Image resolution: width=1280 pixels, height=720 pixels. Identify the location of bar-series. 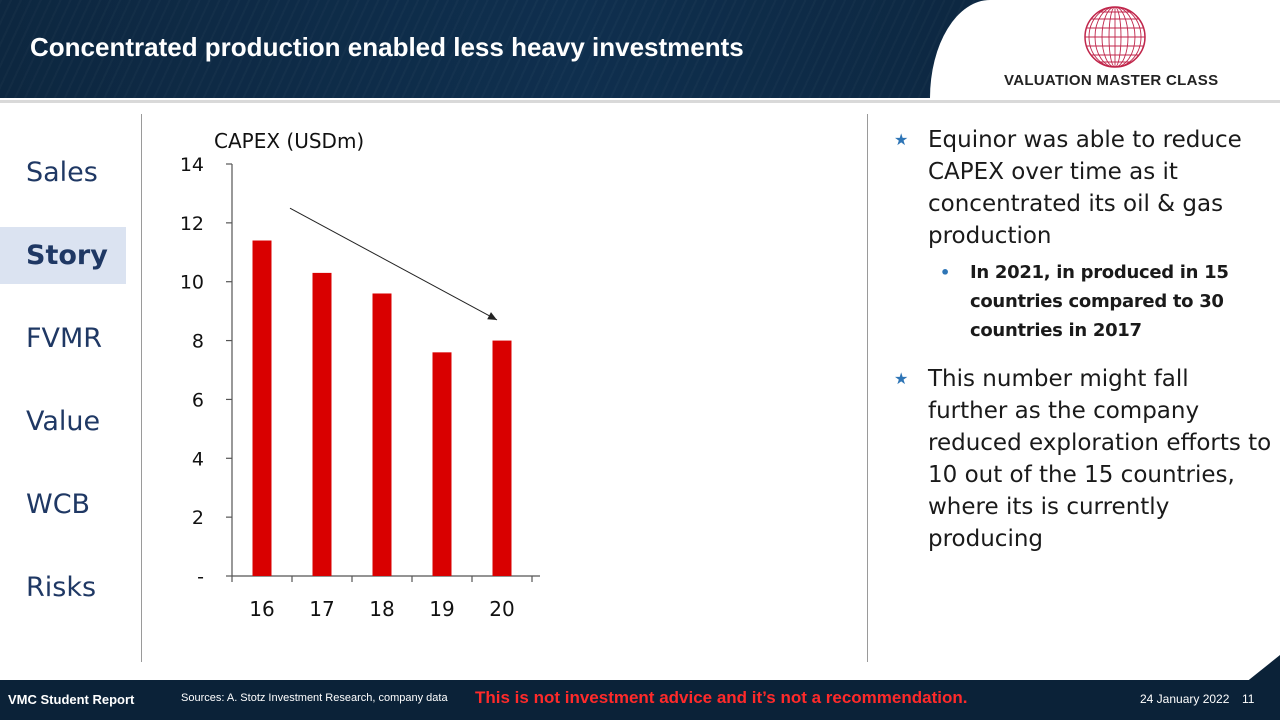
(382, 408).